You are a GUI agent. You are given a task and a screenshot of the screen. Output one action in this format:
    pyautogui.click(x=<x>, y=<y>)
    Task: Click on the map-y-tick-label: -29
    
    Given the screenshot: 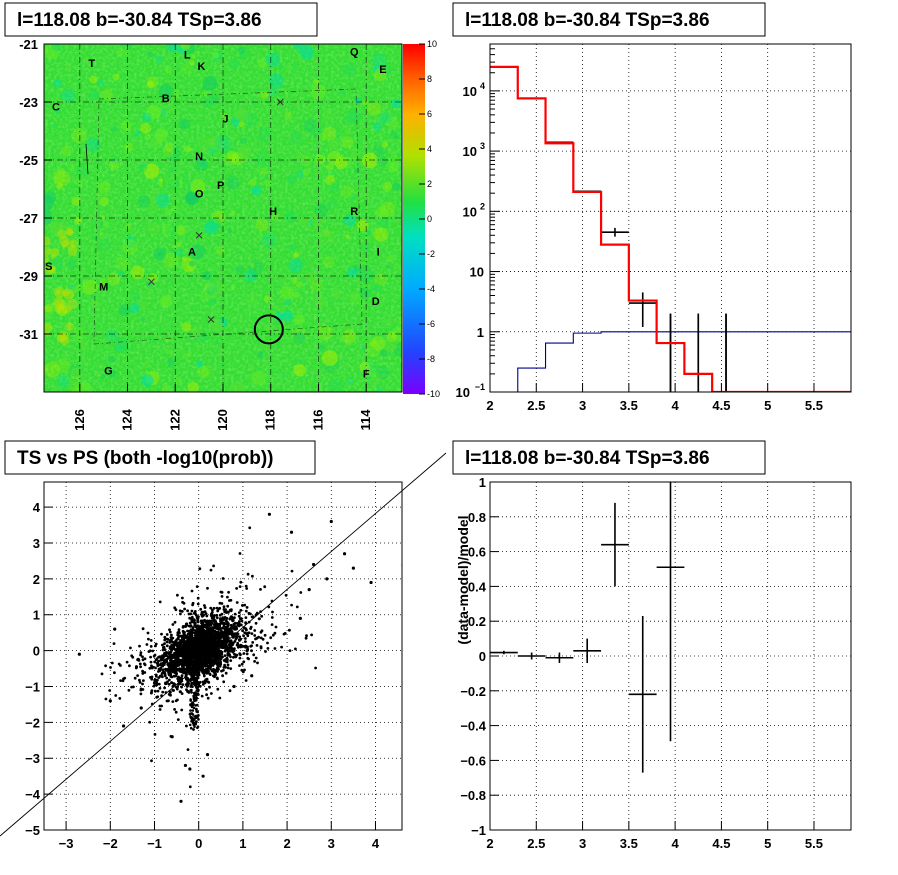 What is the action you would take?
    pyautogui.click(x=28, y=276)
    